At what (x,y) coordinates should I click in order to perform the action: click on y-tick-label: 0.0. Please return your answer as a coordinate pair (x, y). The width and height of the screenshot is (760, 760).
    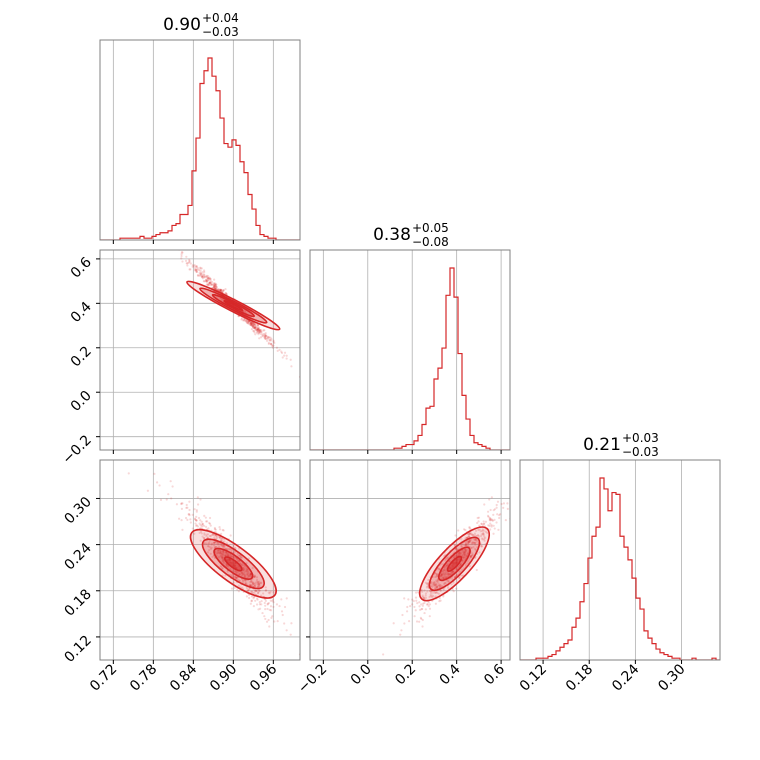
    Looking at the image, I should click on (81, 401).